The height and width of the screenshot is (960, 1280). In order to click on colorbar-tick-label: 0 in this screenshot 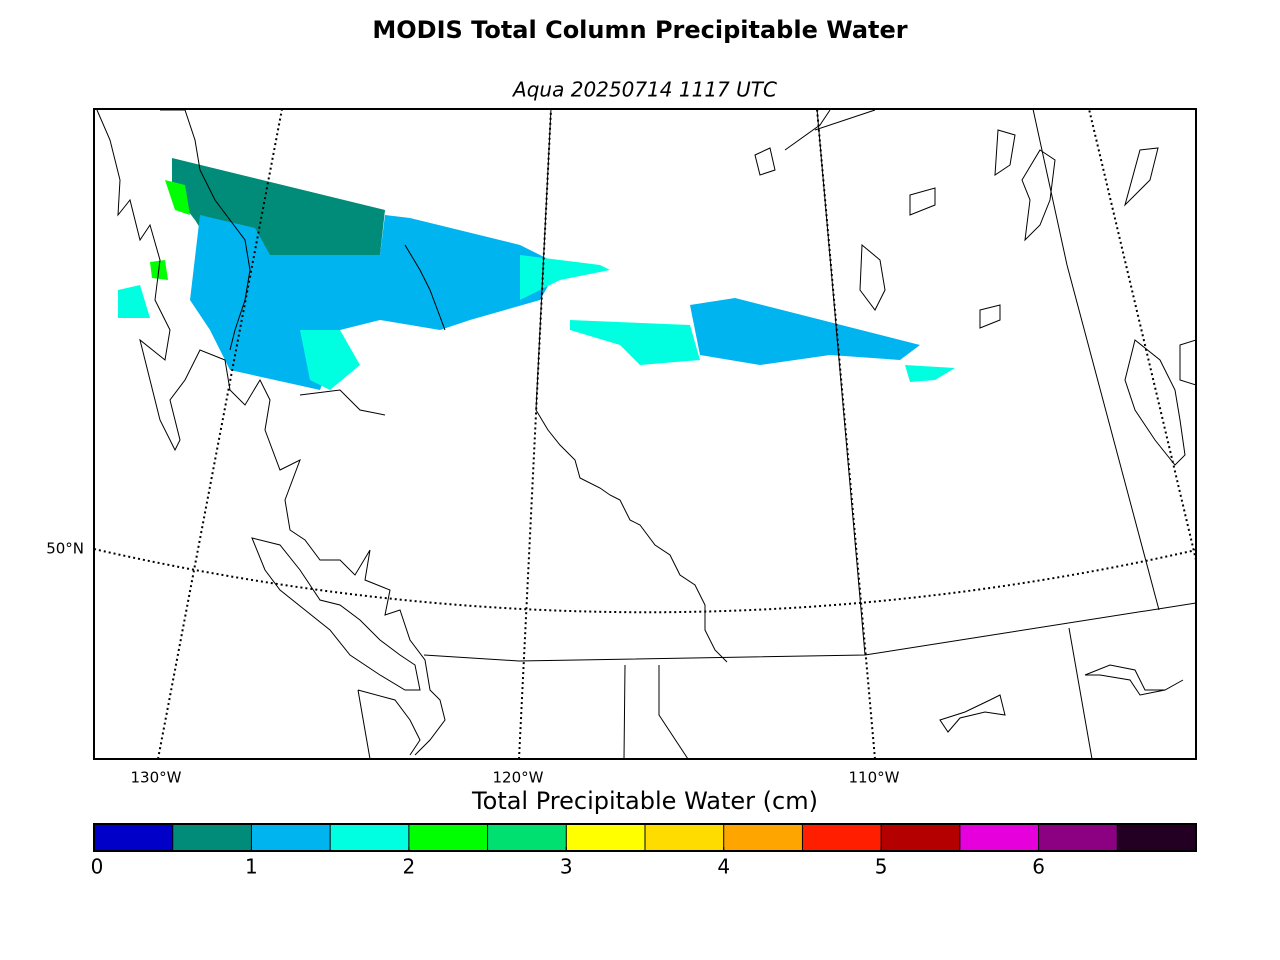, I will do `click(97, 867)`.